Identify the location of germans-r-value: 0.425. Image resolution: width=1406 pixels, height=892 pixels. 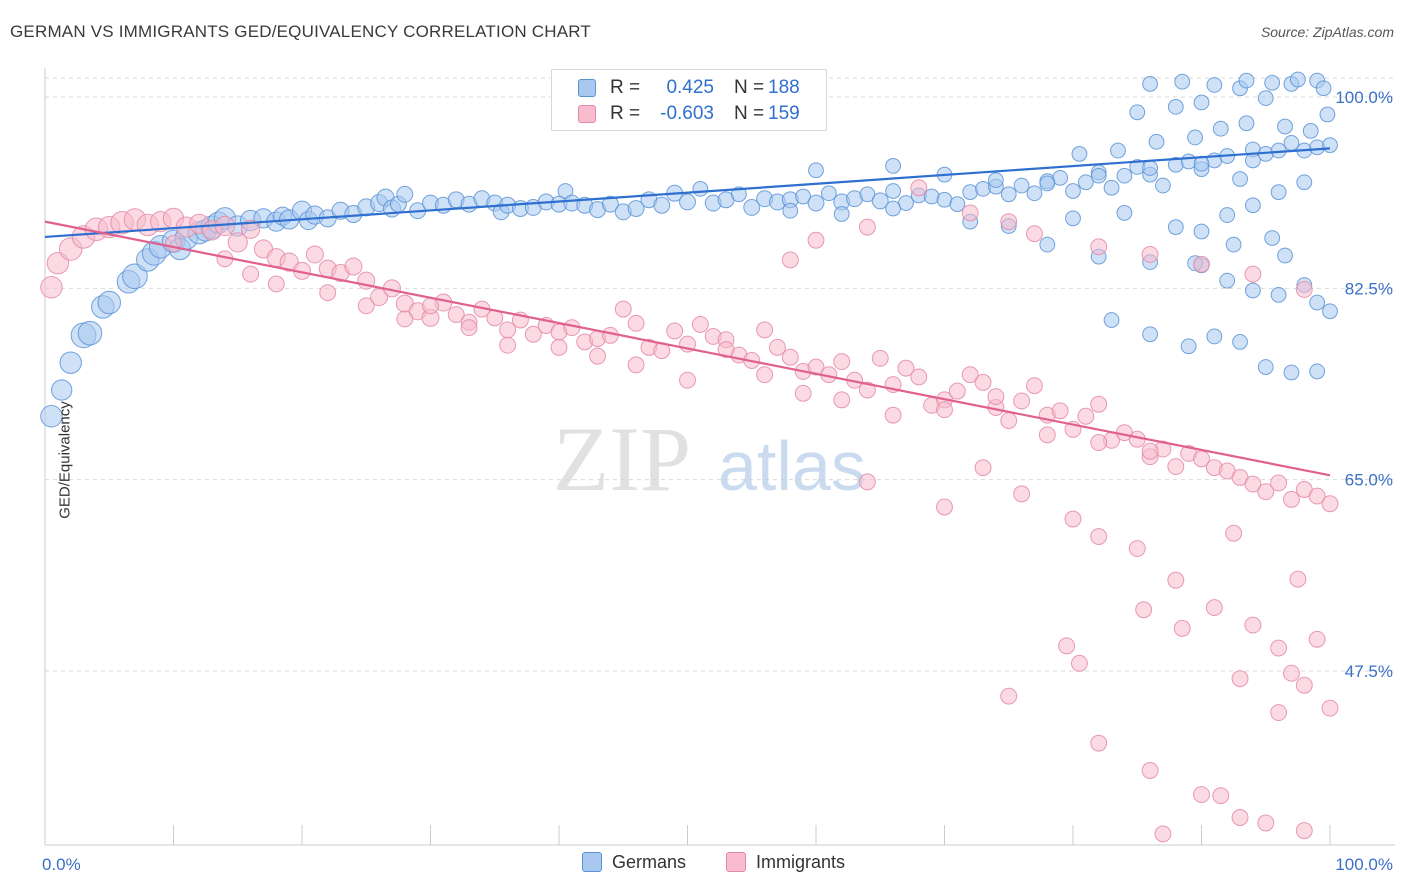
(690, 87).